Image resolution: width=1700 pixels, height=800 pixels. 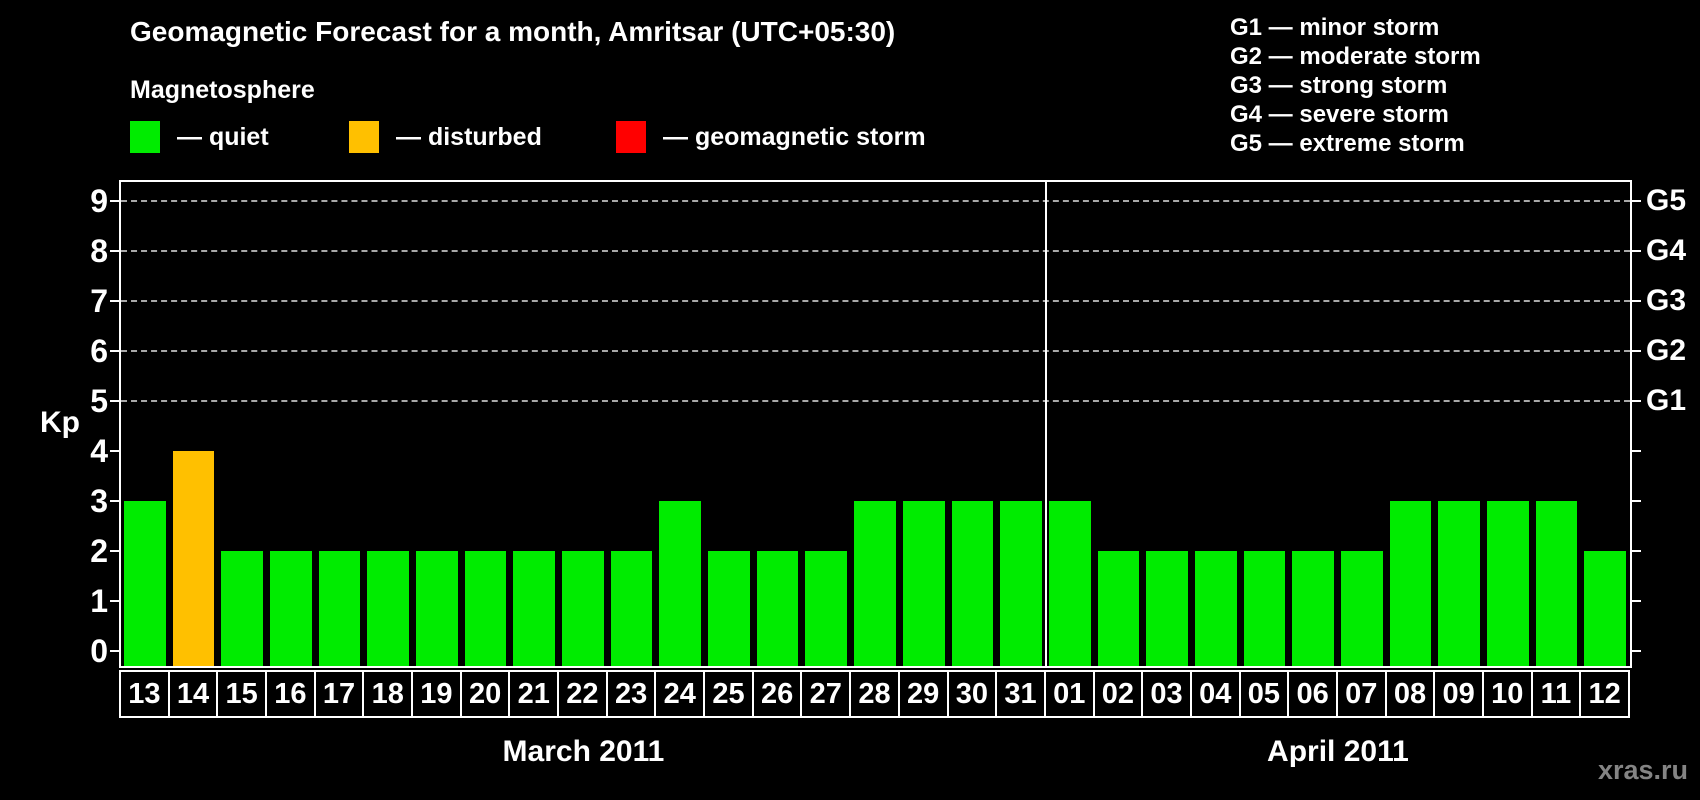 What do you see at coordinates (923, 694) in the screenshot?
I see `day-box-29: 29` at bounding box center [923, 694].